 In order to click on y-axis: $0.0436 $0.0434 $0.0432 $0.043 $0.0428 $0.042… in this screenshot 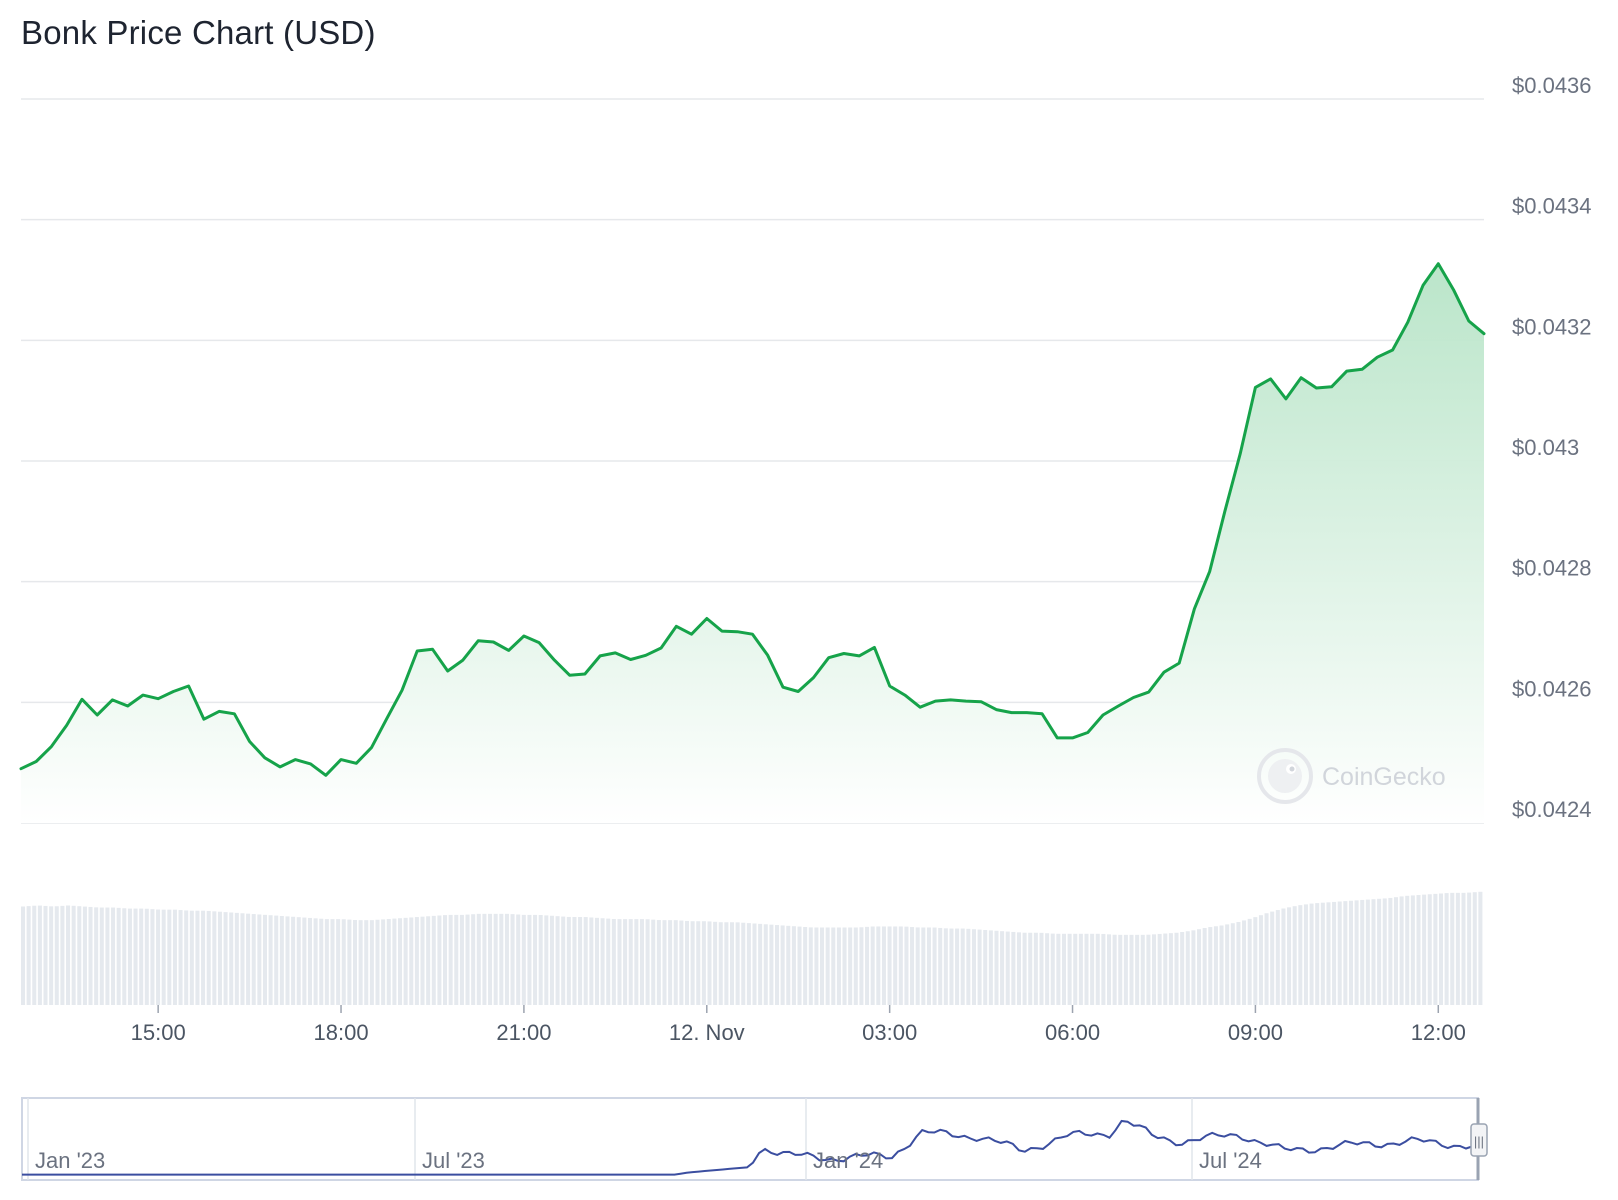, I will do `click(1552, 447)`.